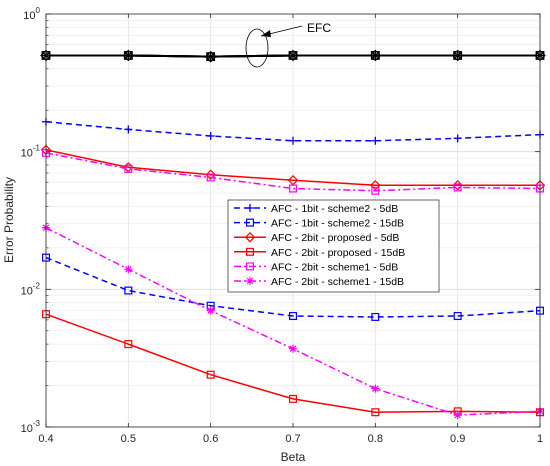 The image size is (550, 466). Describe the element at coordinates (266, 33) in the screenshot. I see `efc-arrow-head` at that location.